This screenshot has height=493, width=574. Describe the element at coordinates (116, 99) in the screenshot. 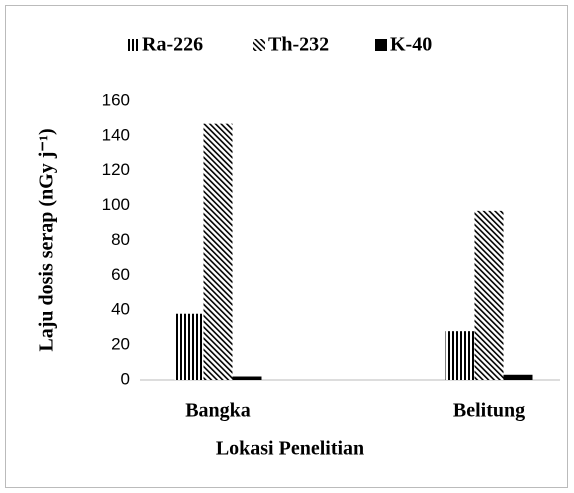

I see `y-tick-label: 160` at that location.